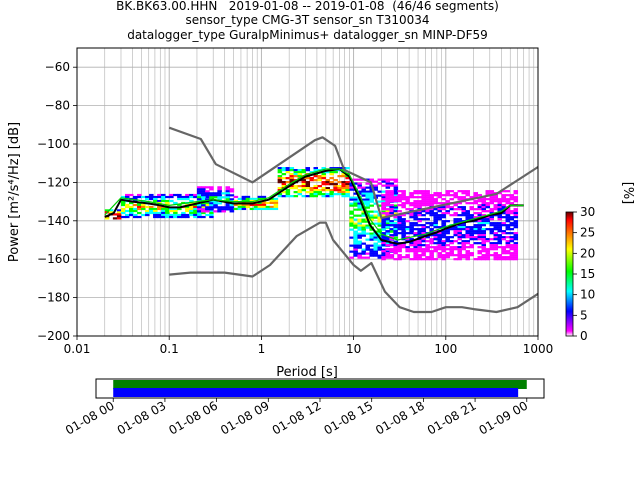  What do you see at coordinates (77, 349) in the screenshot?
I see `x-tick-label: 0.01` at bounding box center [77, 349].